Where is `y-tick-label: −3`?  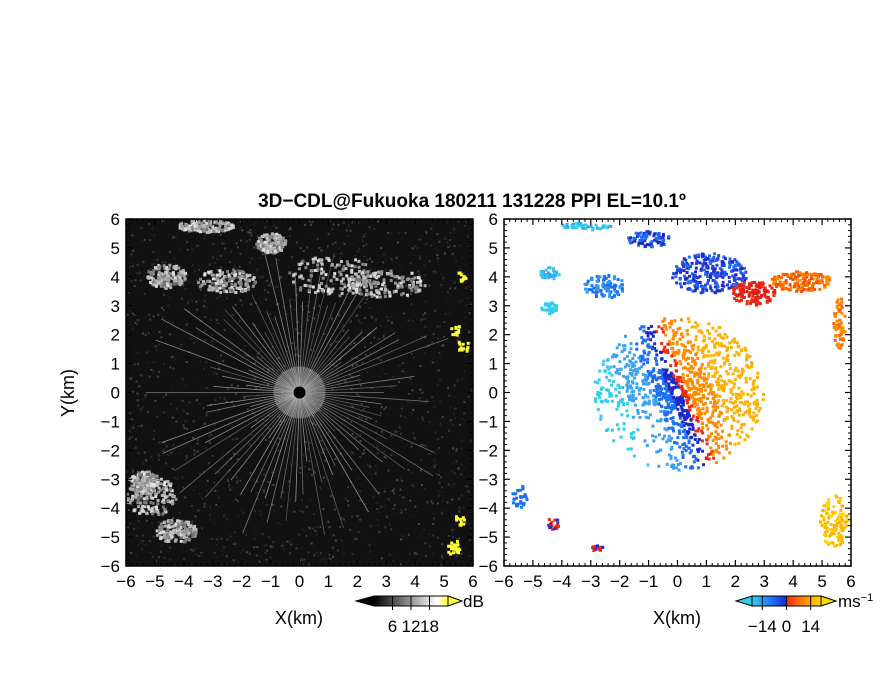 y-tick-label: −3 is located at coordinates (110, 479).